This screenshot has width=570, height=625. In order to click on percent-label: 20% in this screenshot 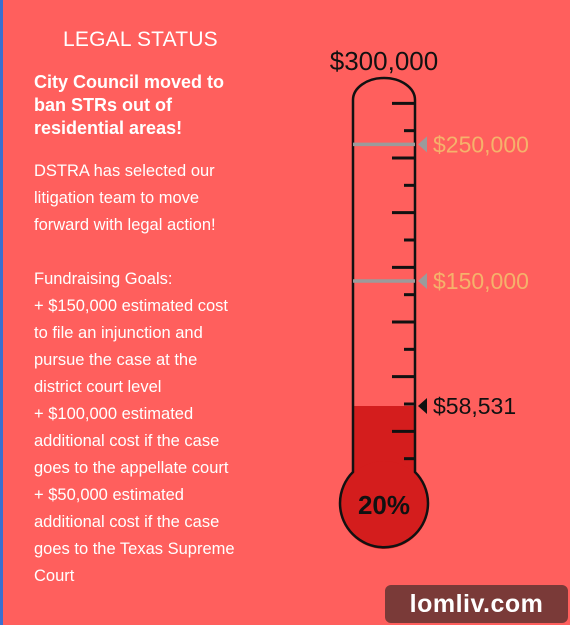, I will do `click(384, 505)`.